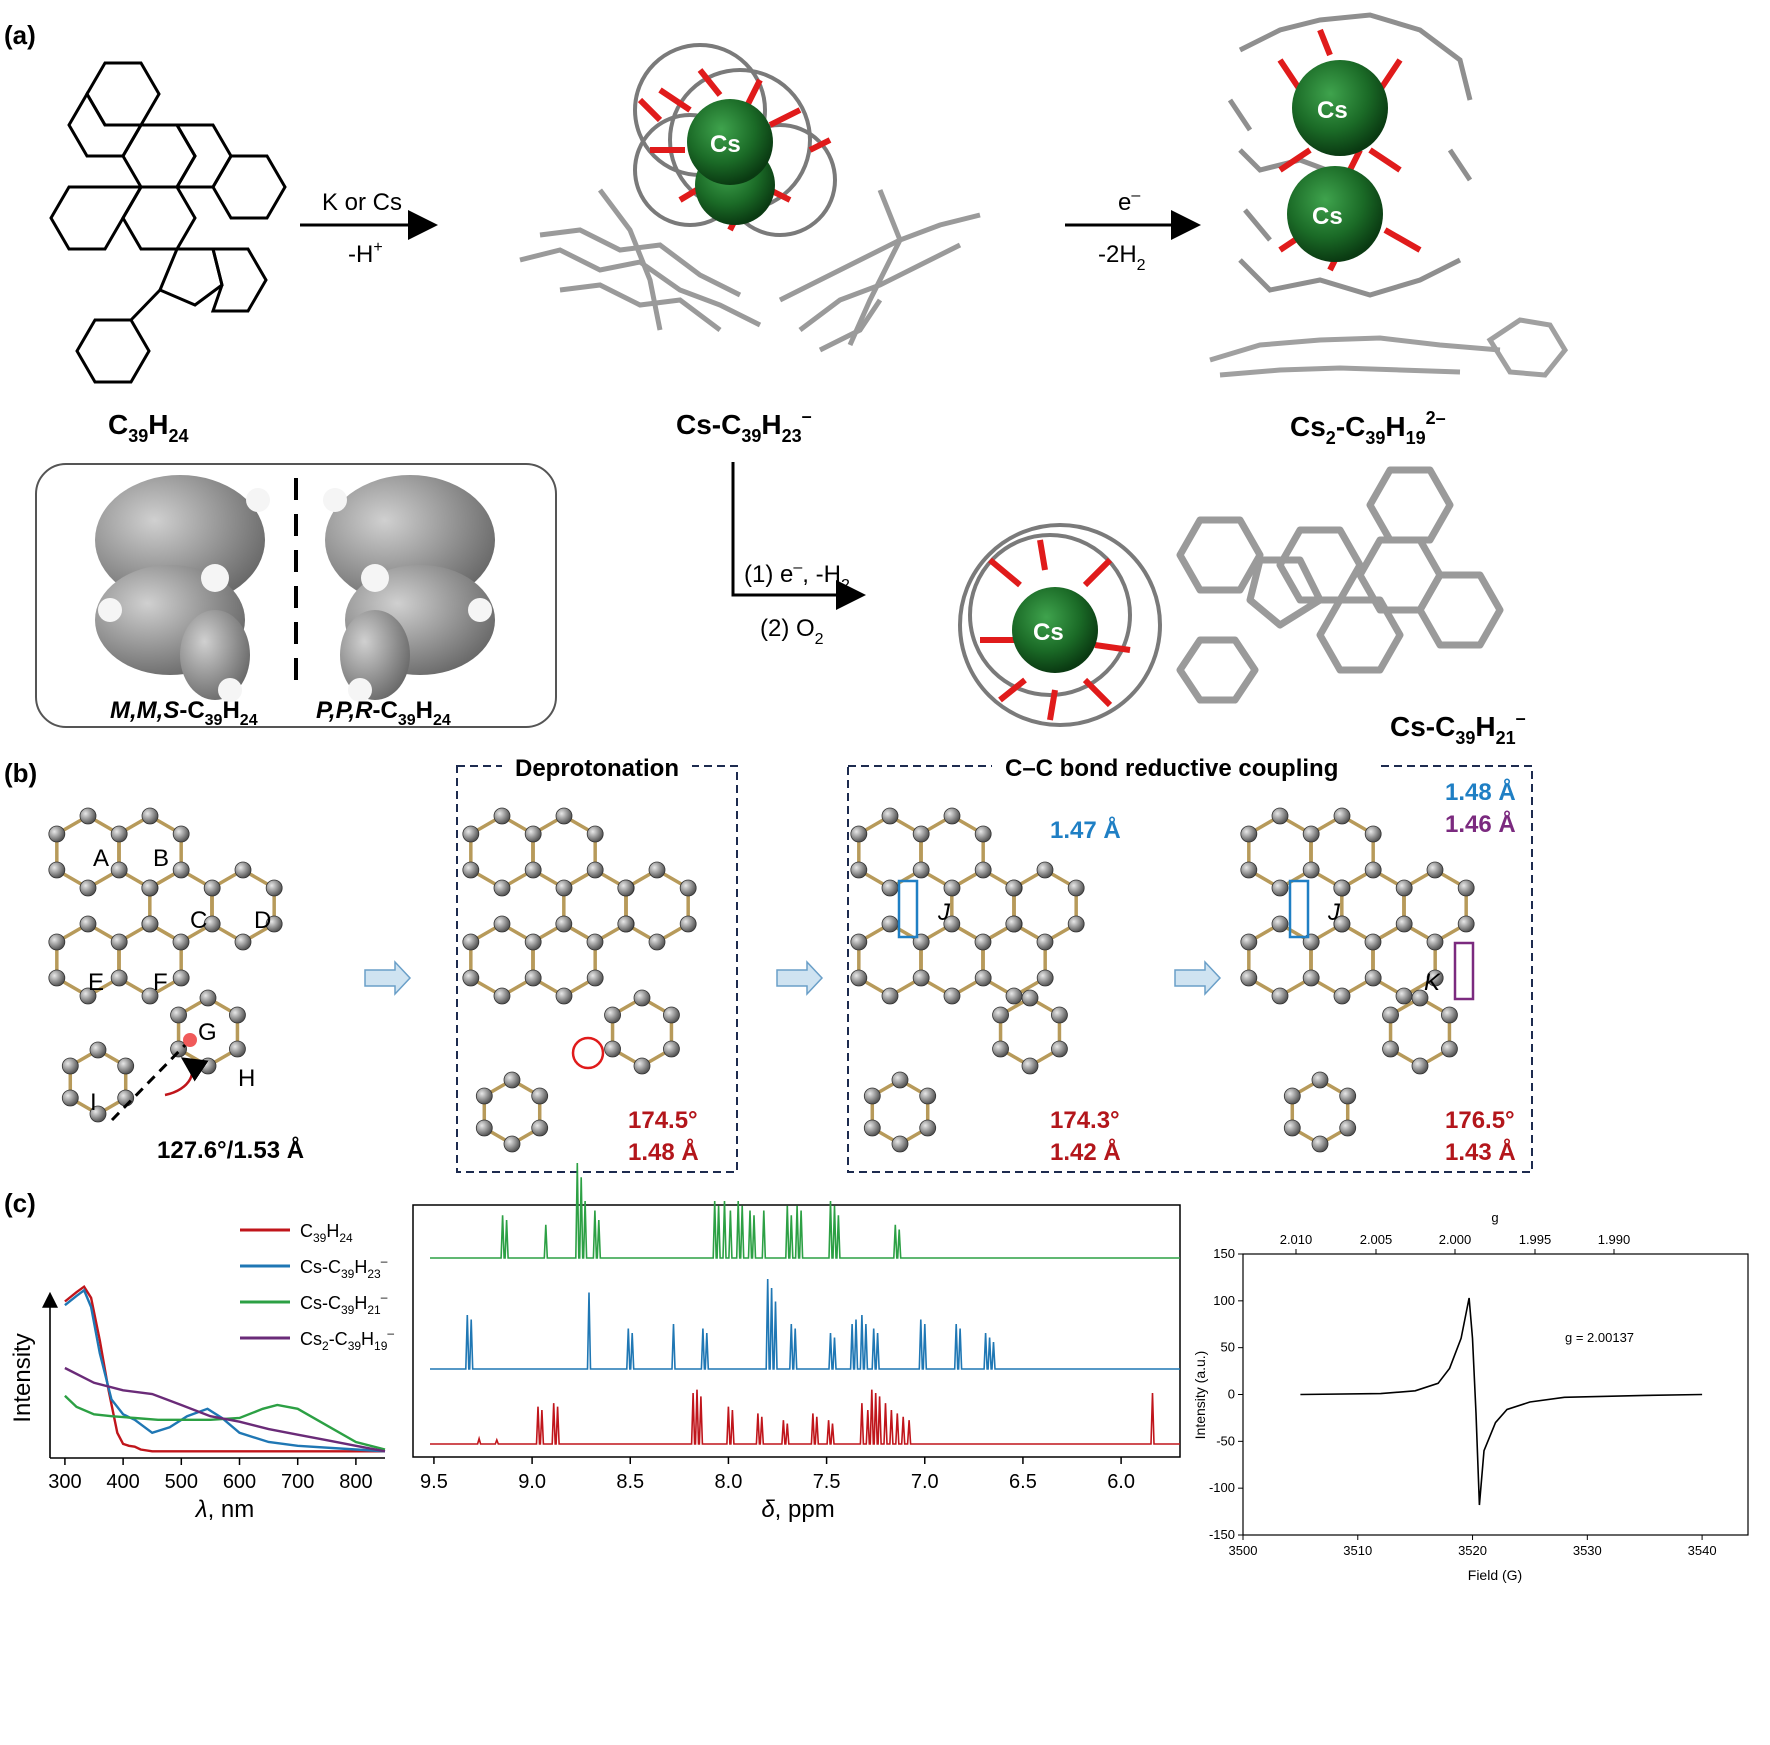 The height and width of the screenshot is (1745, 1770). What do you see at coordinates (1357, 1550) in the screenshot?
I see `x-tick-label: 3510` at bounding box center [1357, 1550].